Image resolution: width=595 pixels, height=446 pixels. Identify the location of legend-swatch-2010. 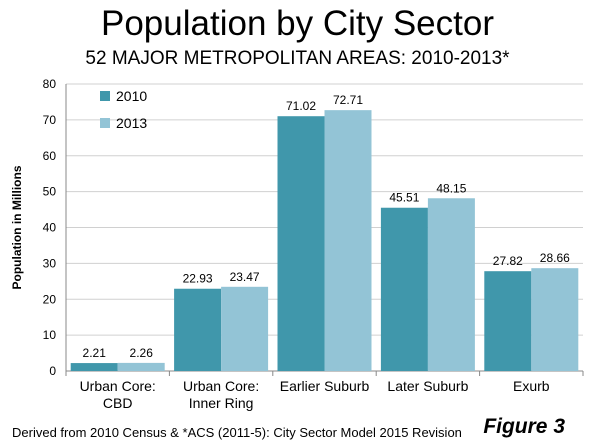
(105, 96).